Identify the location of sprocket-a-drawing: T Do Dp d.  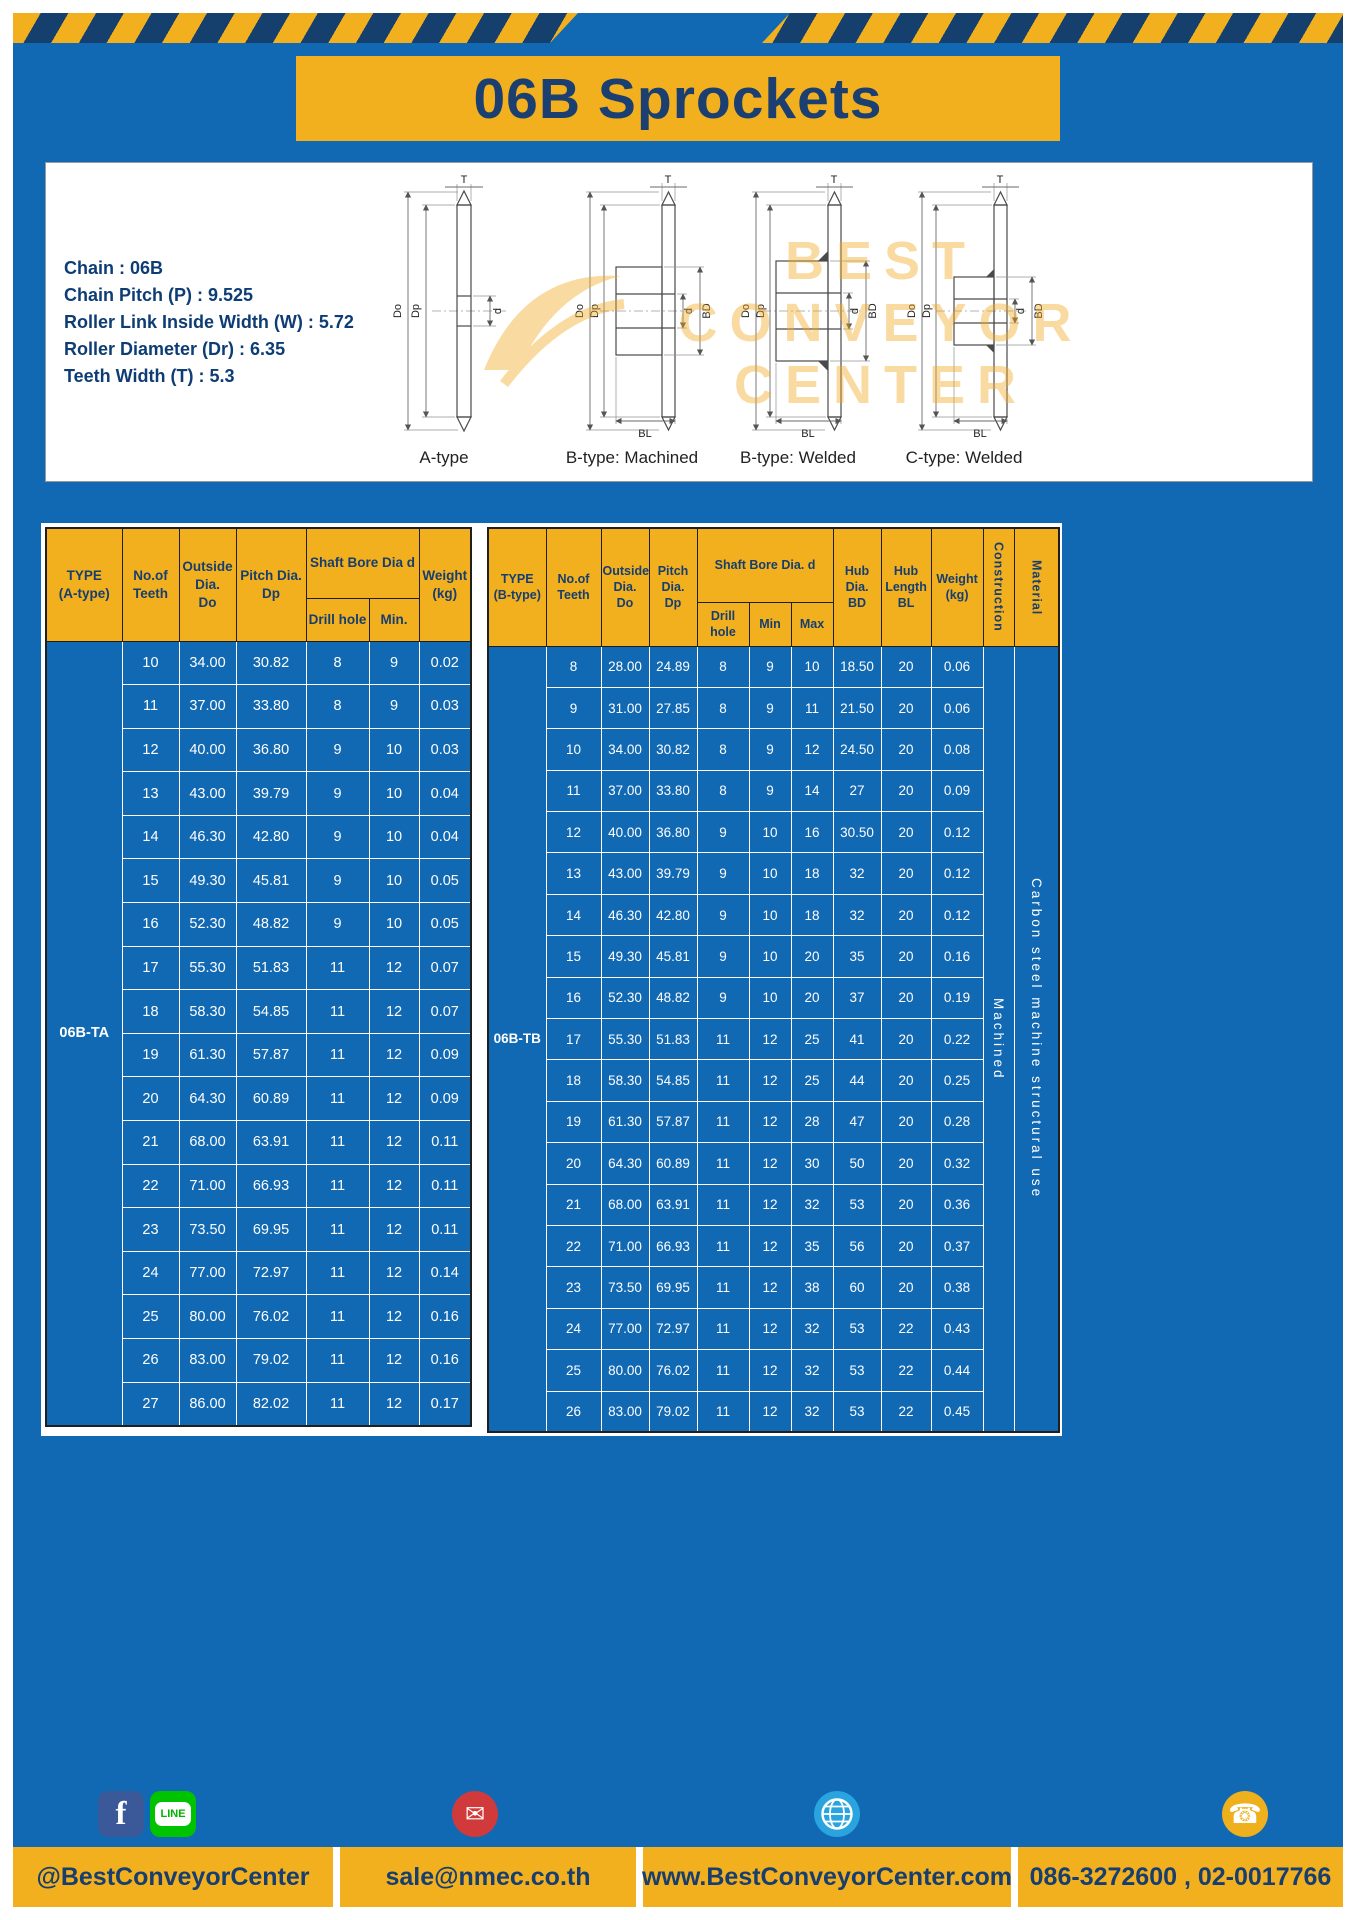
(449, 304).